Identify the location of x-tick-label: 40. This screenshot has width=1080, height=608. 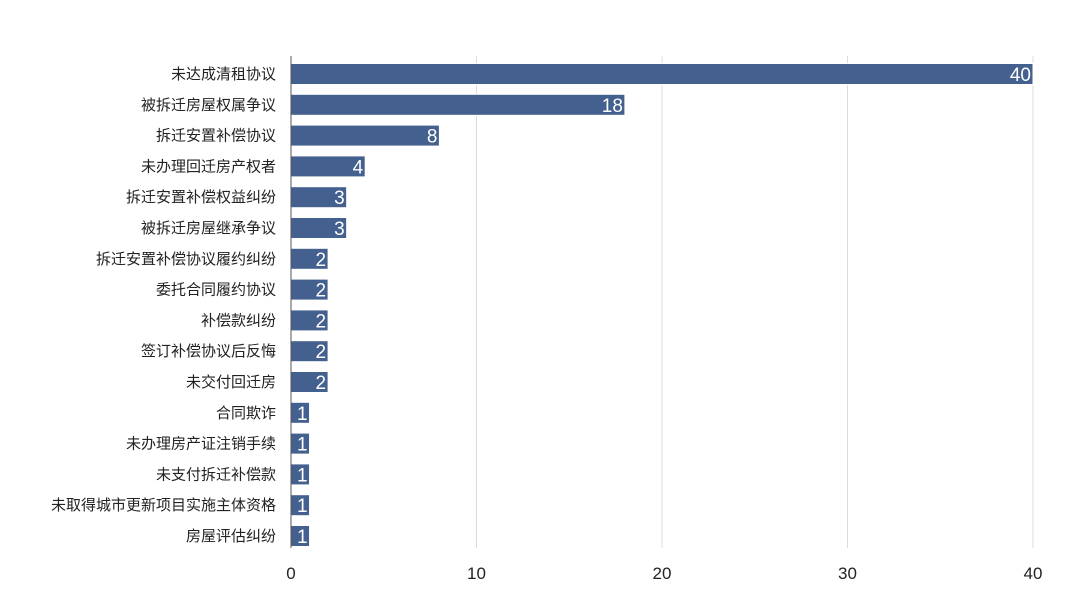
(1033, 573).